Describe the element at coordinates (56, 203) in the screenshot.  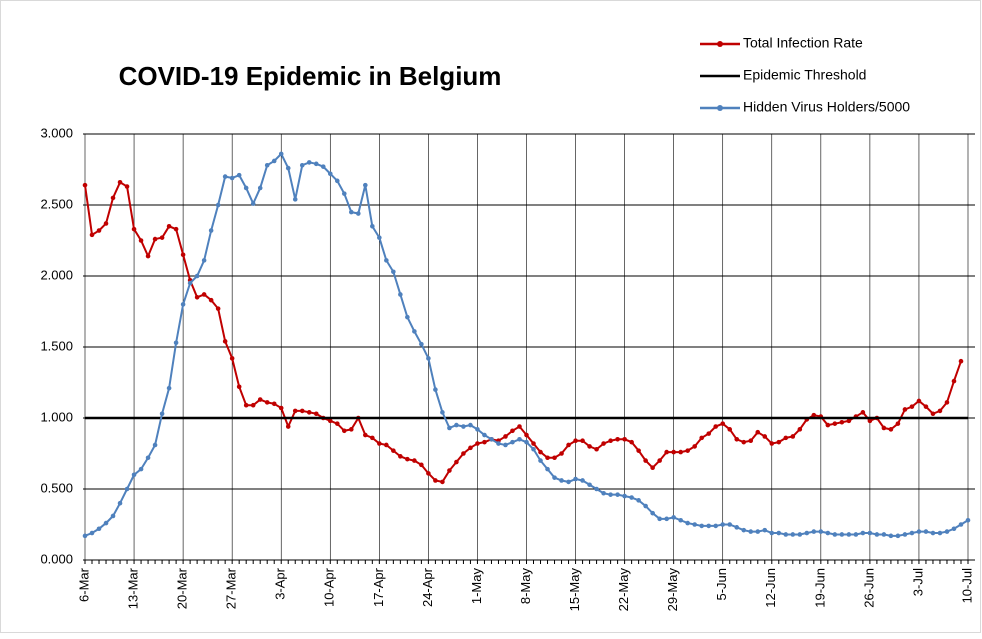
I see `y-tick-label: 2.500` at that location.